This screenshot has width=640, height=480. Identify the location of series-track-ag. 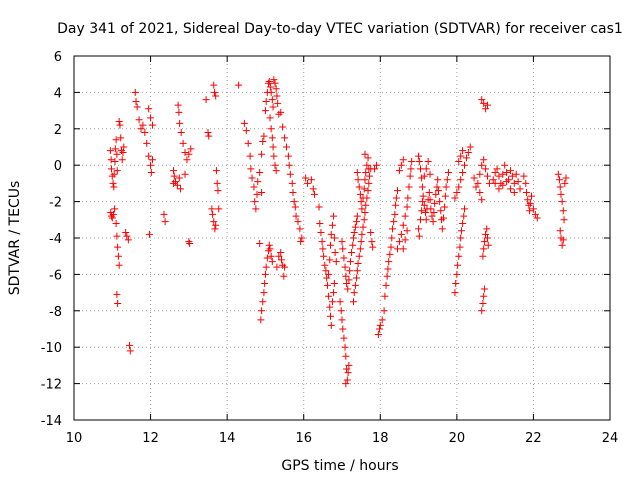
(530, 197).